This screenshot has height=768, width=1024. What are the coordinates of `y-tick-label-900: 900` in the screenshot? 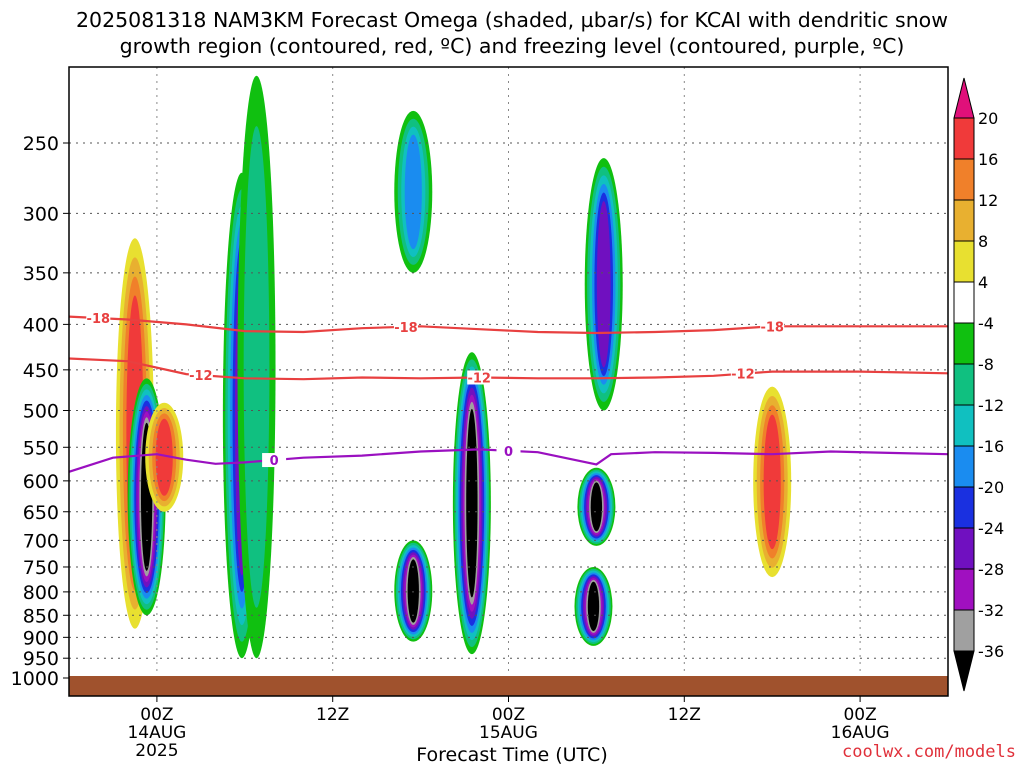 It's located at (41, 638).